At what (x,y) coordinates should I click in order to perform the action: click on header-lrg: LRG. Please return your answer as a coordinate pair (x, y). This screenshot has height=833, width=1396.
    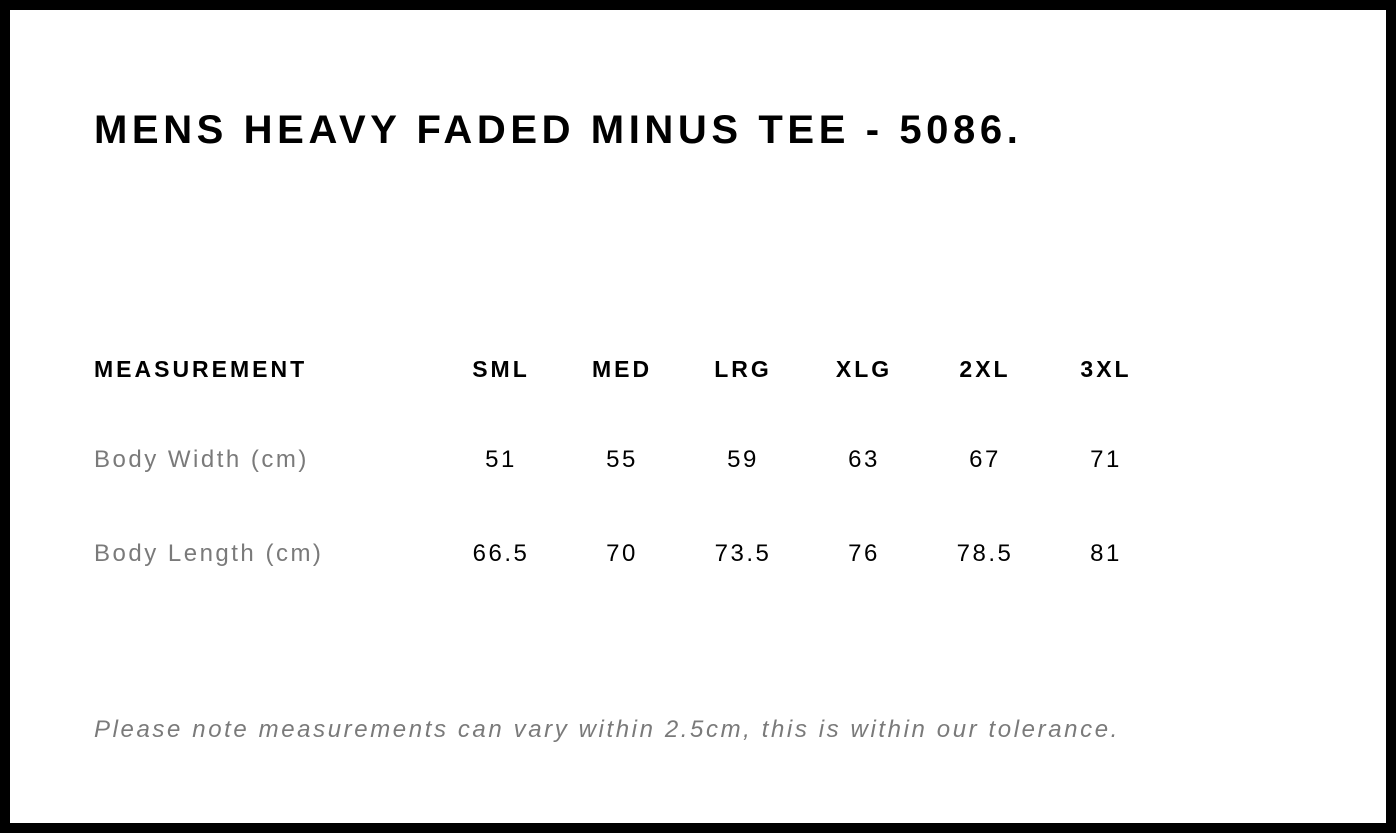
    Looking at the image, I should click on (743, 369).